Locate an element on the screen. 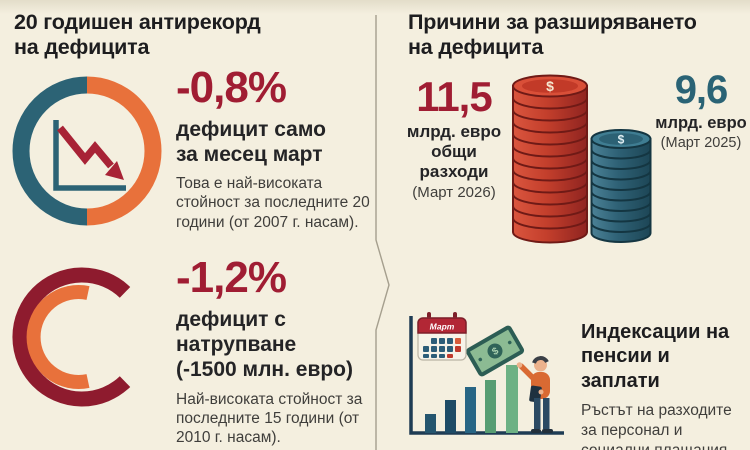  calendar-grid is located at coordinates (442, 348).